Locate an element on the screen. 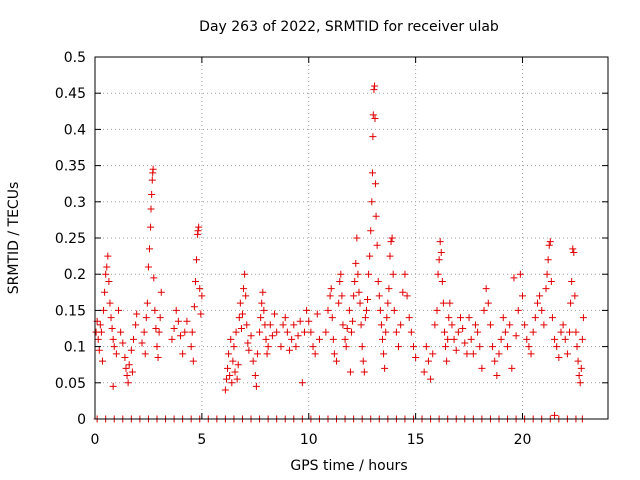 This screenshot has width=640, height=480. y-tick-label: 0.3 is located at coordinates (75, 203).